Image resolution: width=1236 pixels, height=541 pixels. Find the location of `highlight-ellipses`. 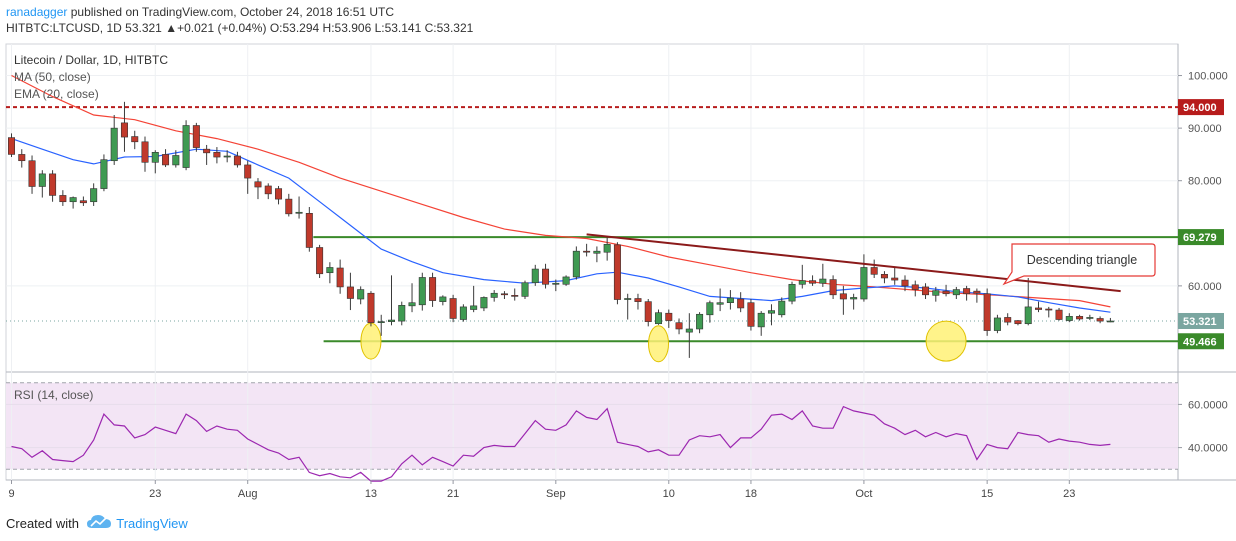

highlight-ellipses is located at coordinates (663, 341).